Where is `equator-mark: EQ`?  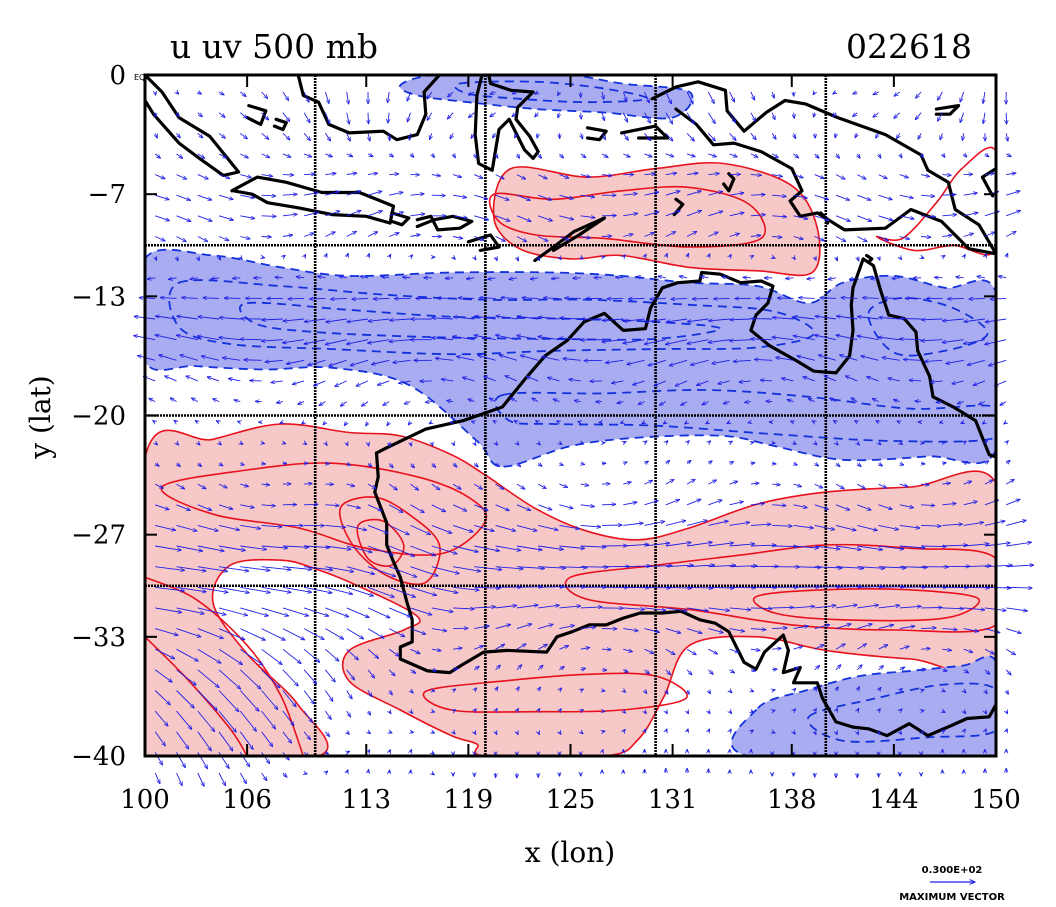
equator-mark: EQ is located at coordinates (139, 77).